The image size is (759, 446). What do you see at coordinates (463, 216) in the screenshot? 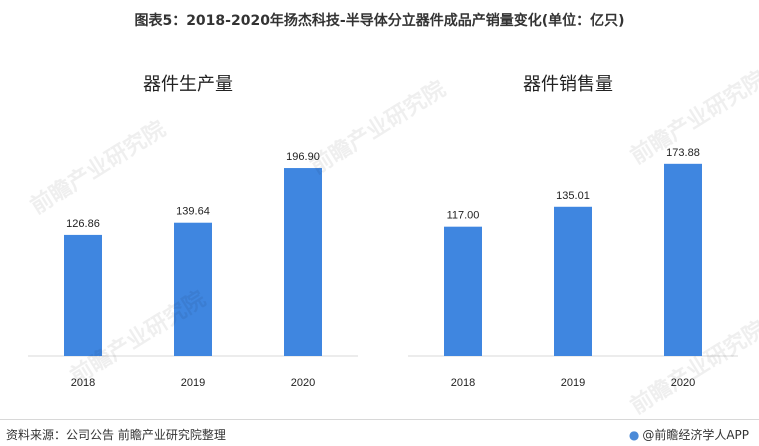
I see `data-label-2018: 117.00` at bounding box center [463, 216].